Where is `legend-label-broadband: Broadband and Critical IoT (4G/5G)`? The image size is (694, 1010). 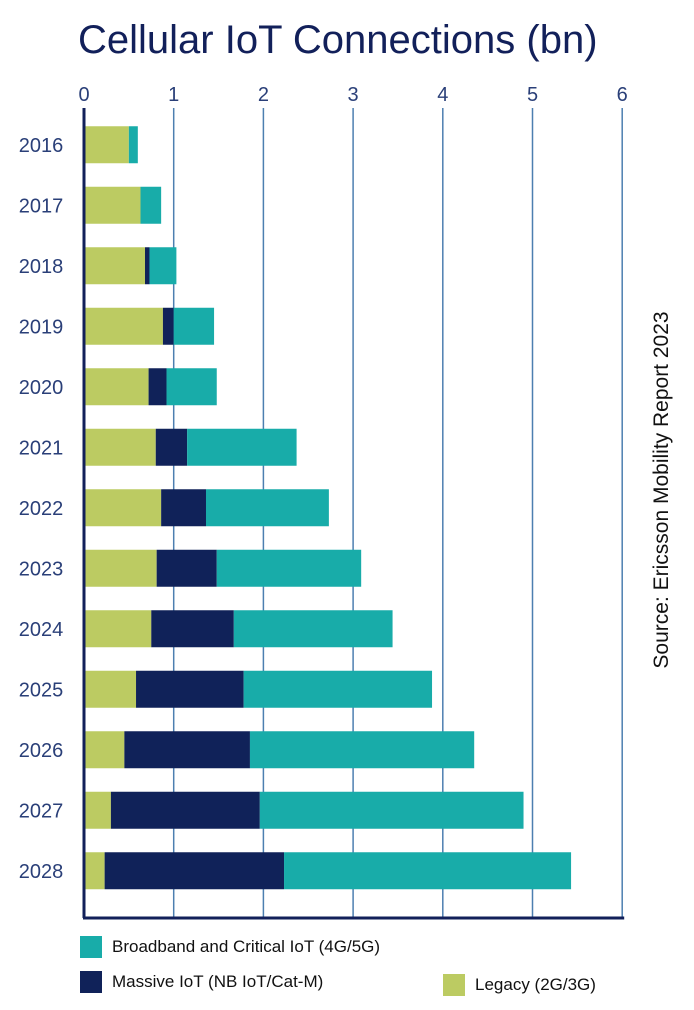
legend-label-broadband: Broadband and Critical IoT (4G/5G) is located at coordinates (246, 946).